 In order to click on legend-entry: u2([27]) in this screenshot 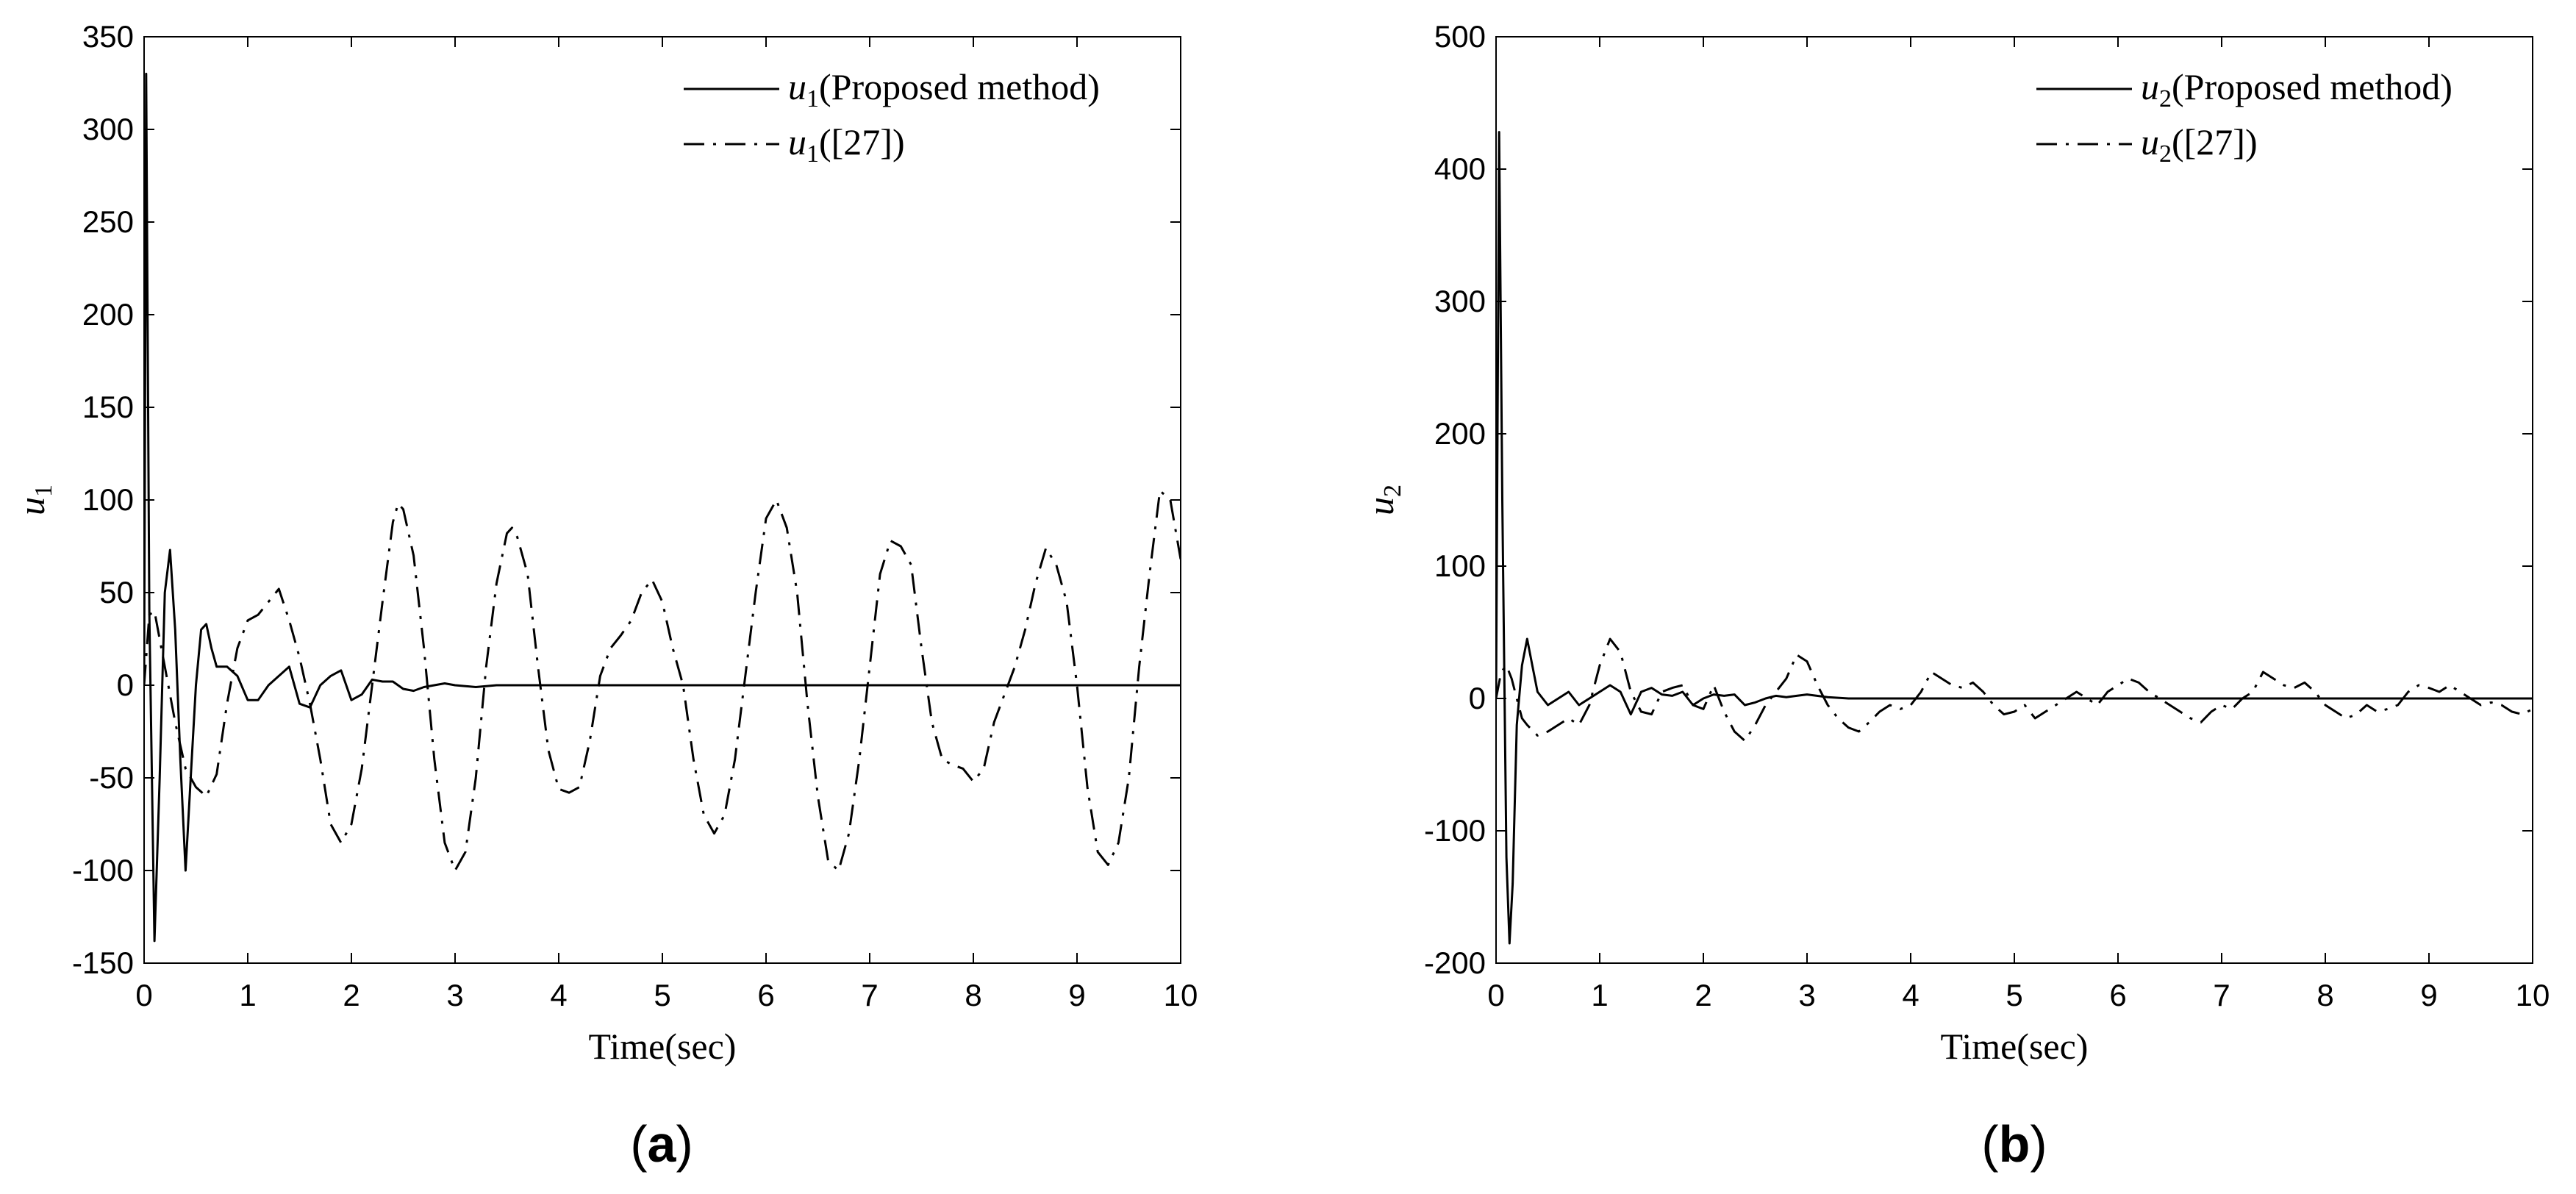, I will do `click(2199, 144)`.